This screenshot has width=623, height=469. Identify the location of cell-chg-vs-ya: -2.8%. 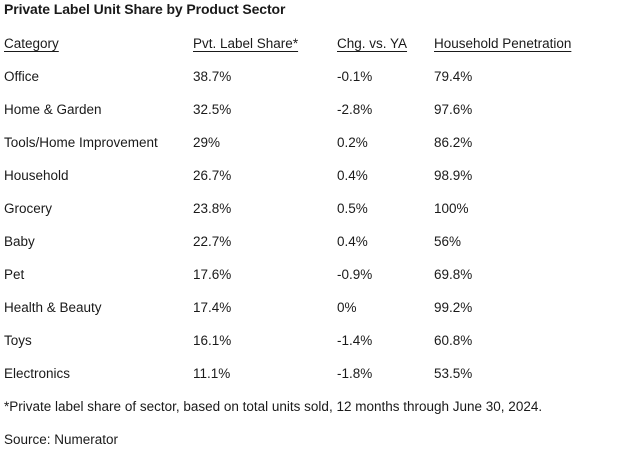
(355, 109).